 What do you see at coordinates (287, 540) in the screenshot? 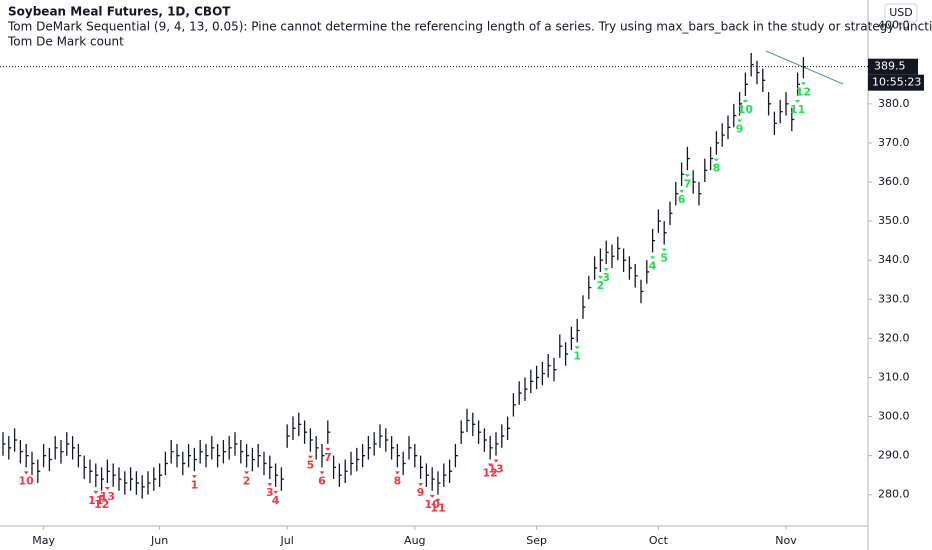
I see `x-tick-label: Jul` at bounding box center [287, 540].